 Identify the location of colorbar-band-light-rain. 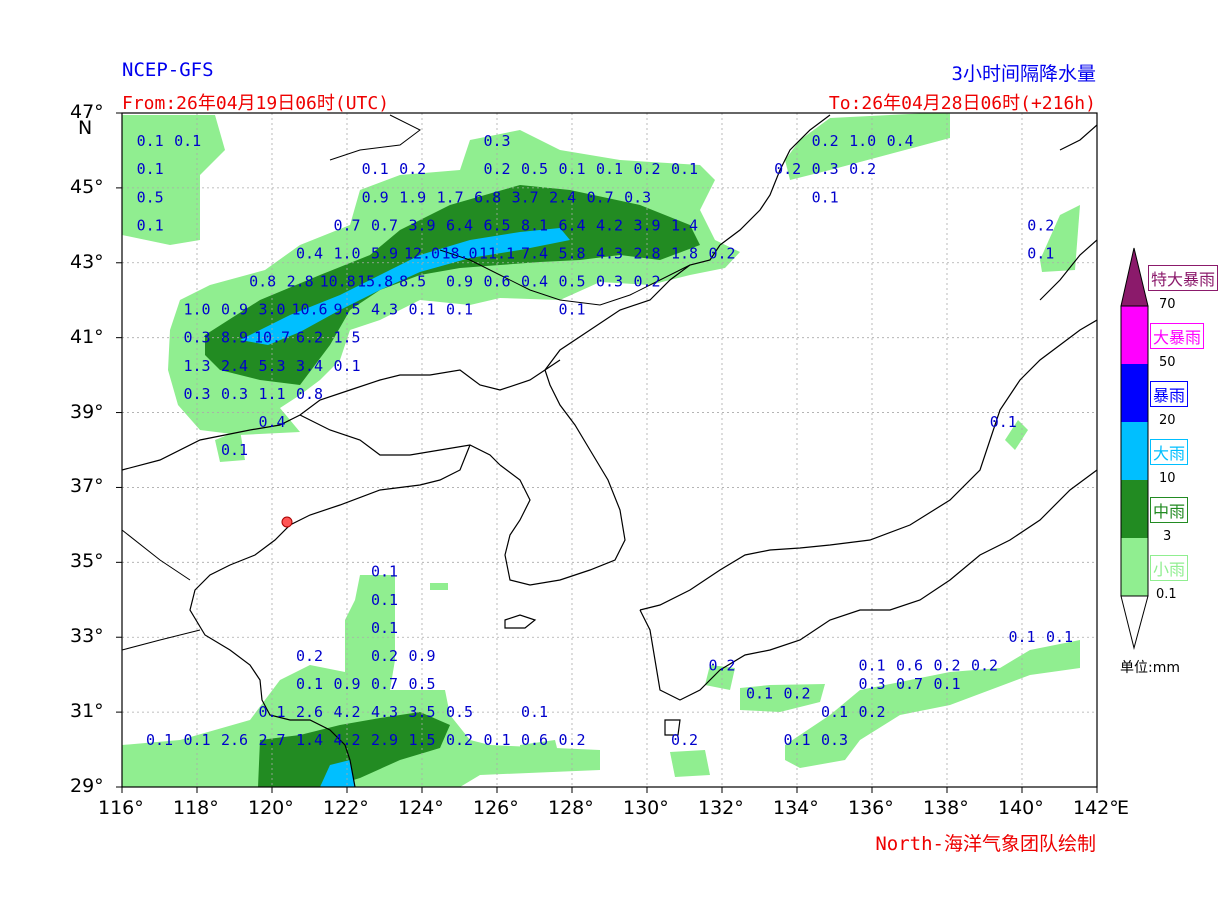
(1134, 567).